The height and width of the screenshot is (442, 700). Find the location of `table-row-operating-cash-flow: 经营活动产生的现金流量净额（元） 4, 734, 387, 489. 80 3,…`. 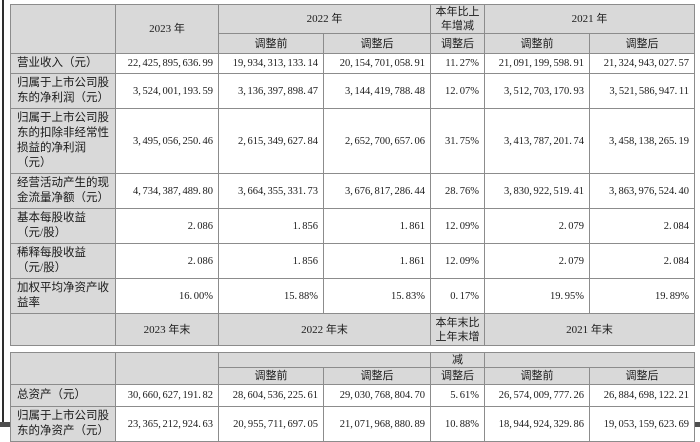

table-row-operating-cash-flow: 经营活动产生的现金流量净额（元） 4, 734, 387, 489. 80 3,… is located at coordinates (352, 191).